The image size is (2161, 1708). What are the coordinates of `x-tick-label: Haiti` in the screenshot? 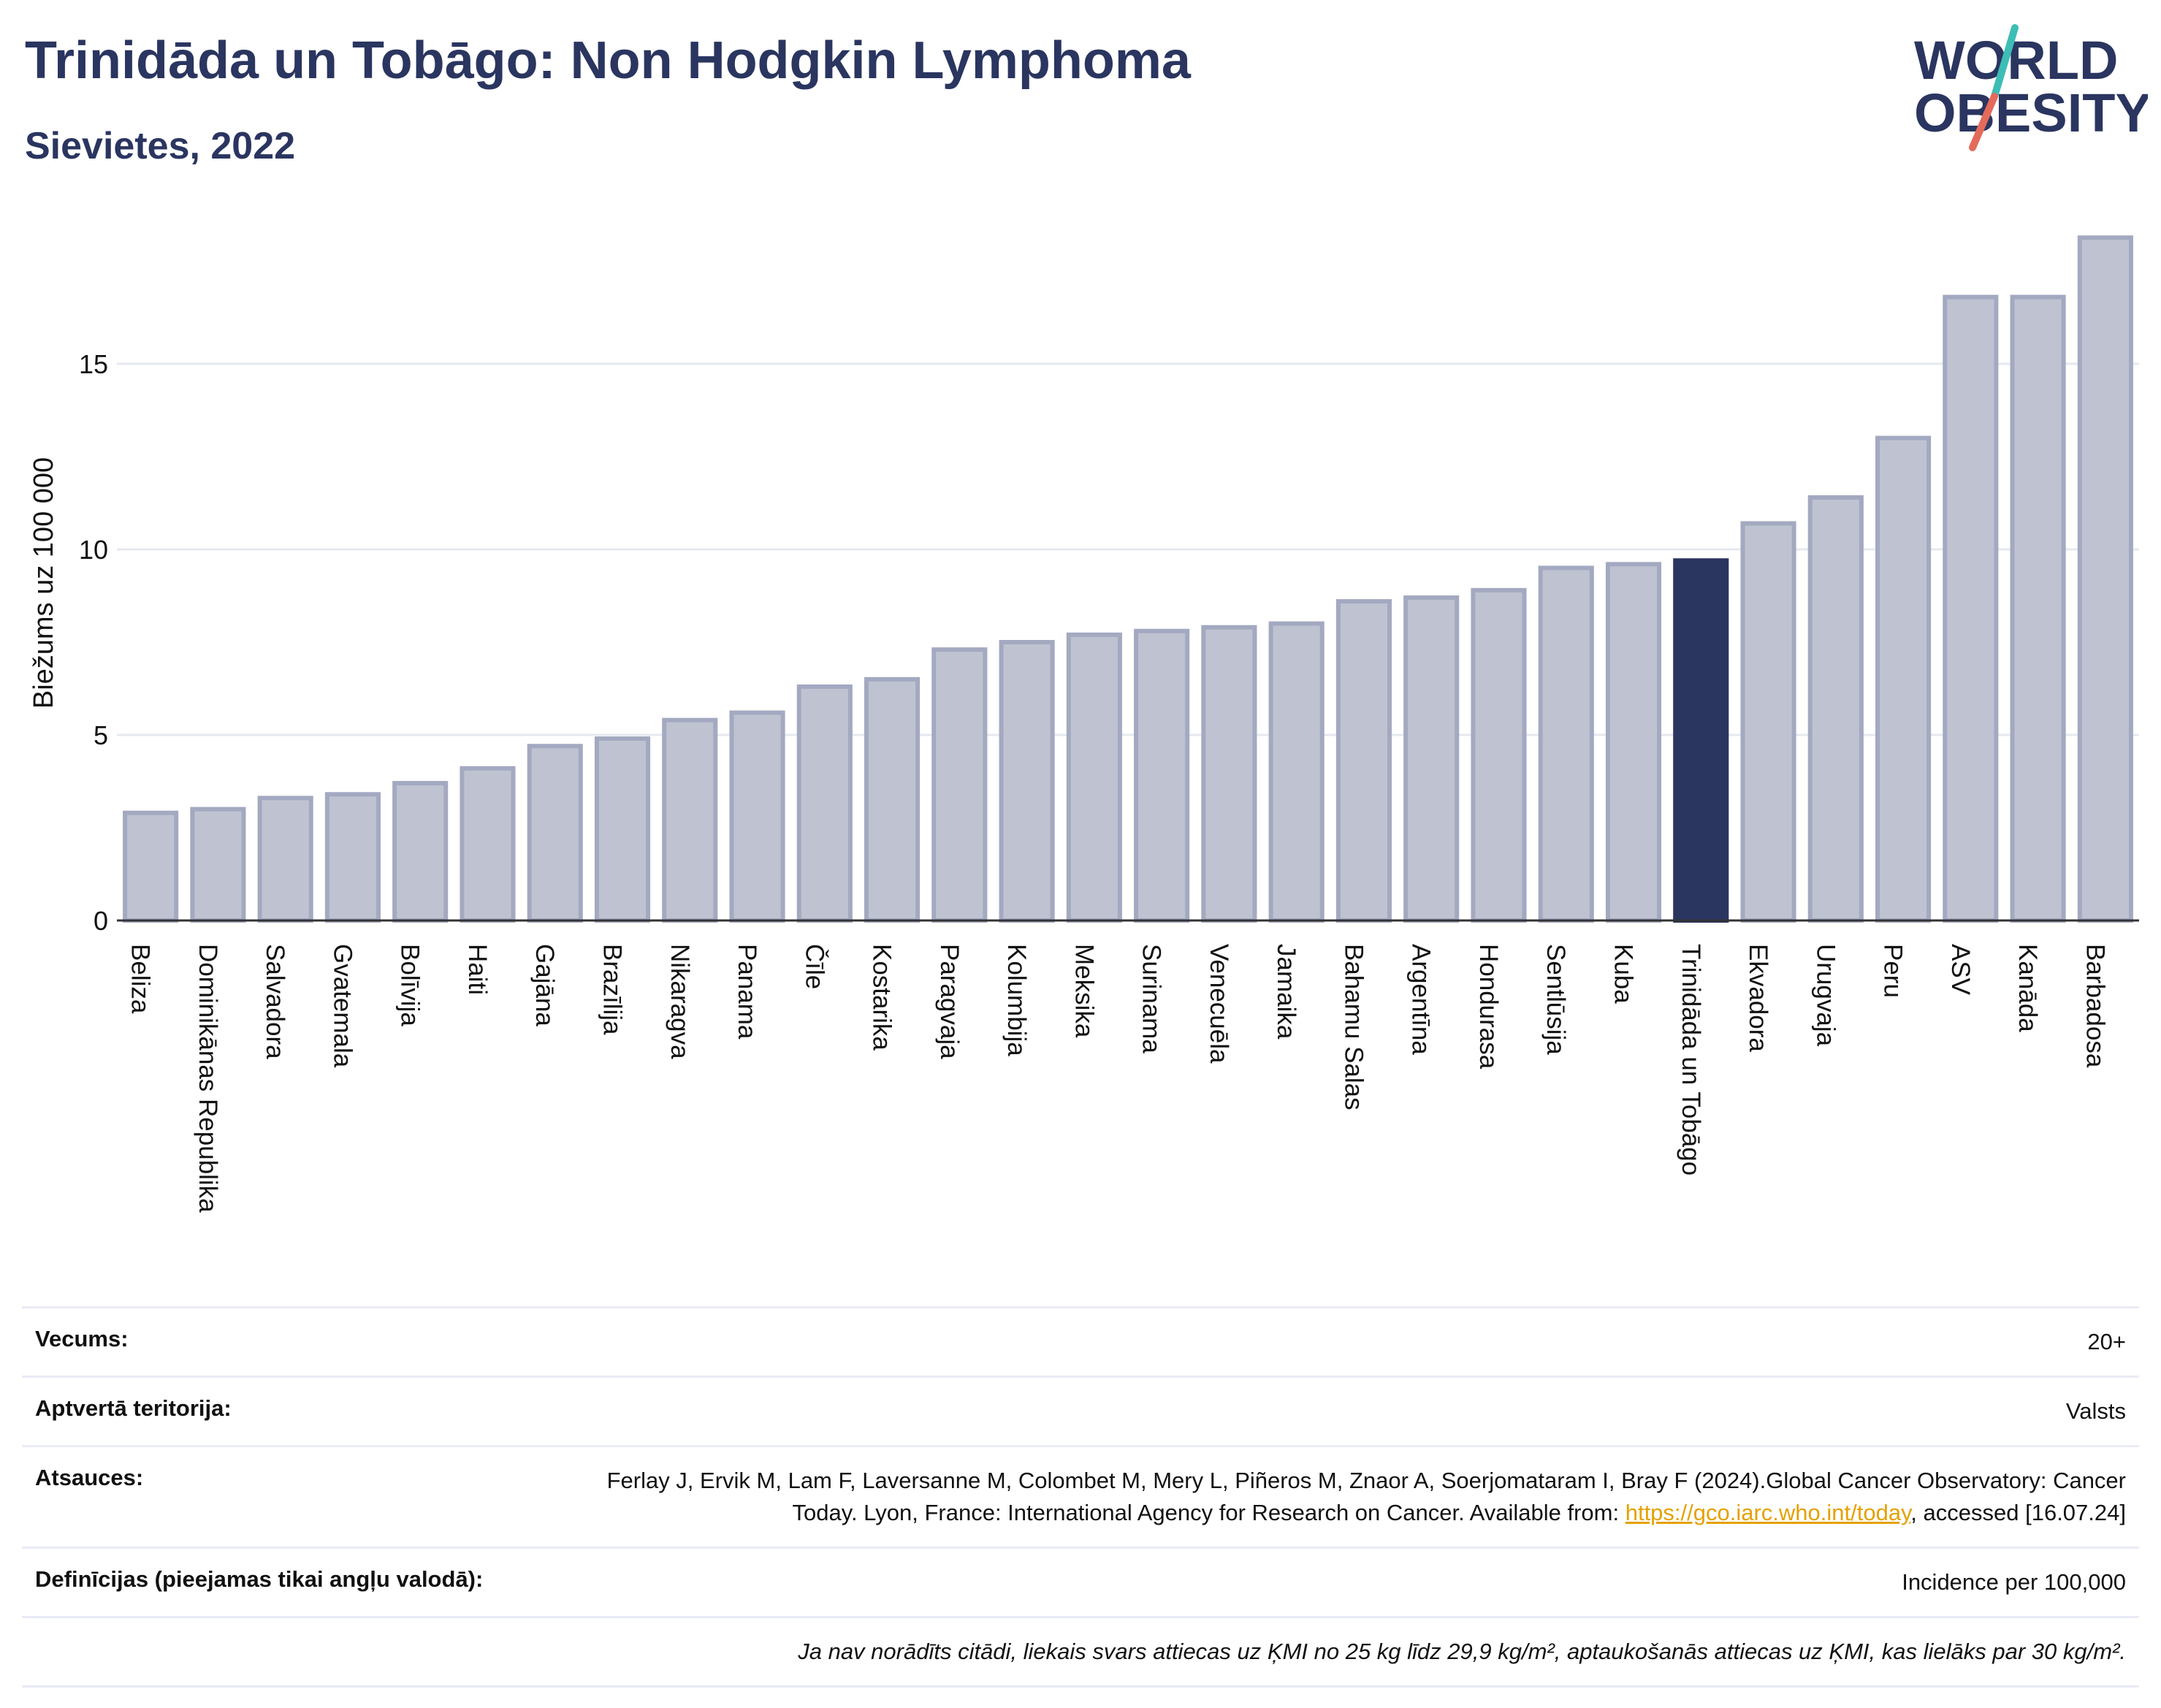 It's located at (477, 970).